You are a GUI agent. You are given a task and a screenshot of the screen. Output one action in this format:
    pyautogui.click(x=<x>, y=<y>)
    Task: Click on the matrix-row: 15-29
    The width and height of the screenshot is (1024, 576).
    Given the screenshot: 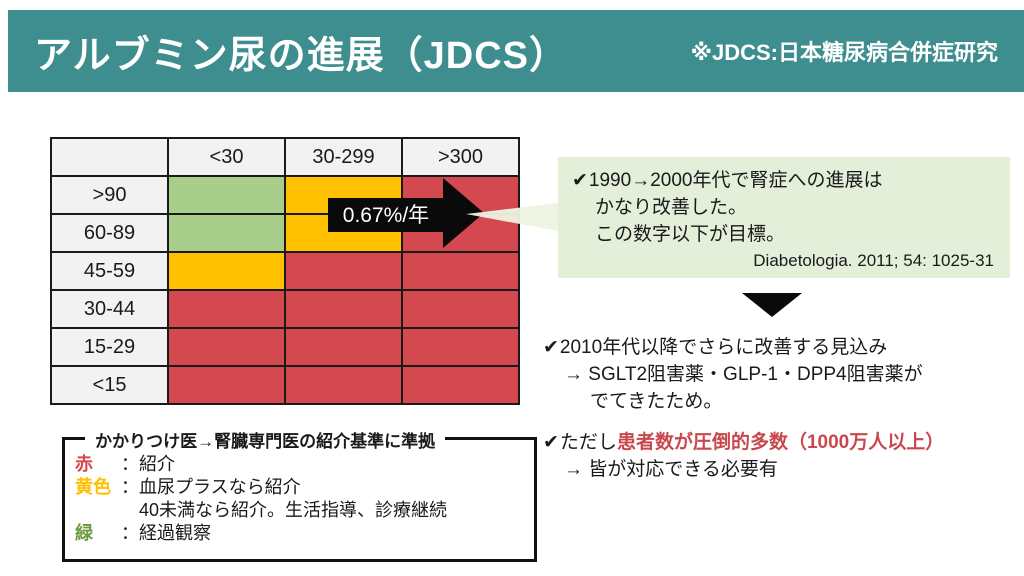 What is the action you would take?
    pyautogui.click(x=285, y=347)
    